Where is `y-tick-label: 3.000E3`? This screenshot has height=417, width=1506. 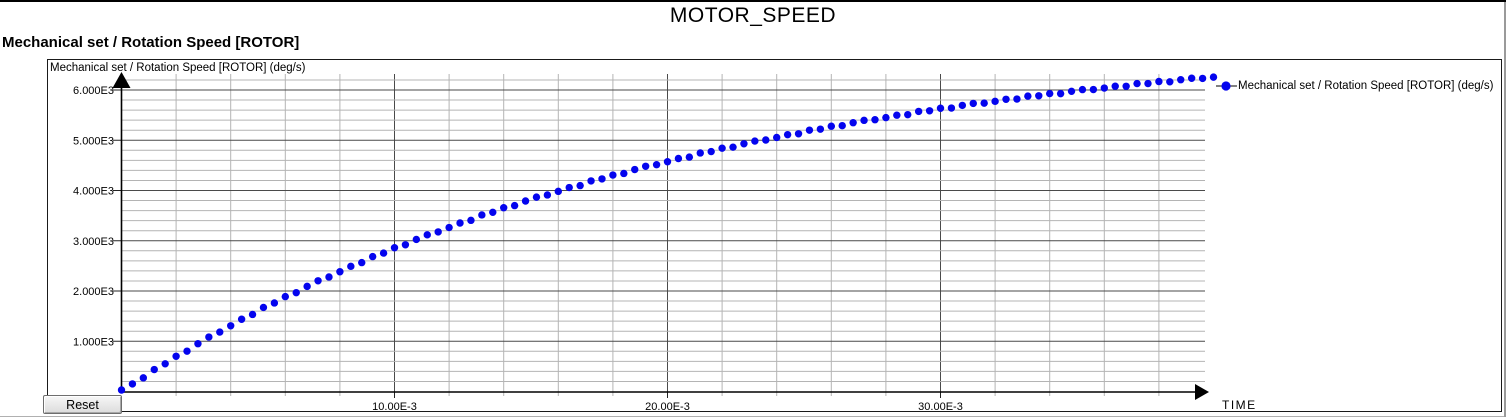 y-tick-label: 3.000E3 is located at coordinates (93, 242).